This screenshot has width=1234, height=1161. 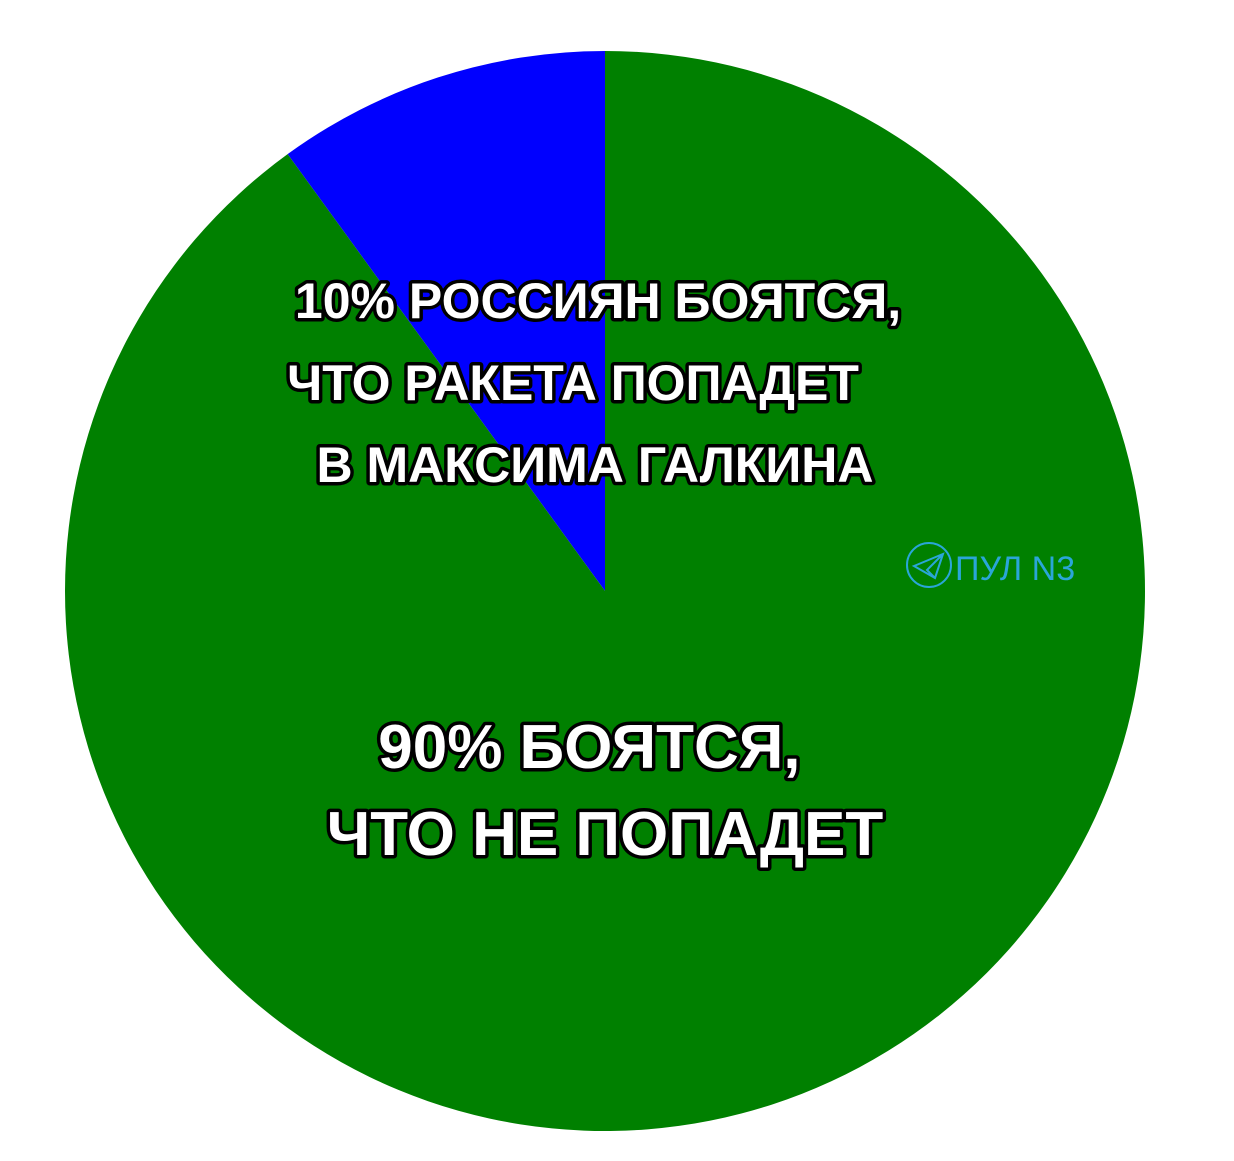 What do you see at coordinates (573, 383) in the screenshot?
I see `label-line: ЧТО РАКЕТА ПОПАДЕТ` at bounding box center [573, 383].